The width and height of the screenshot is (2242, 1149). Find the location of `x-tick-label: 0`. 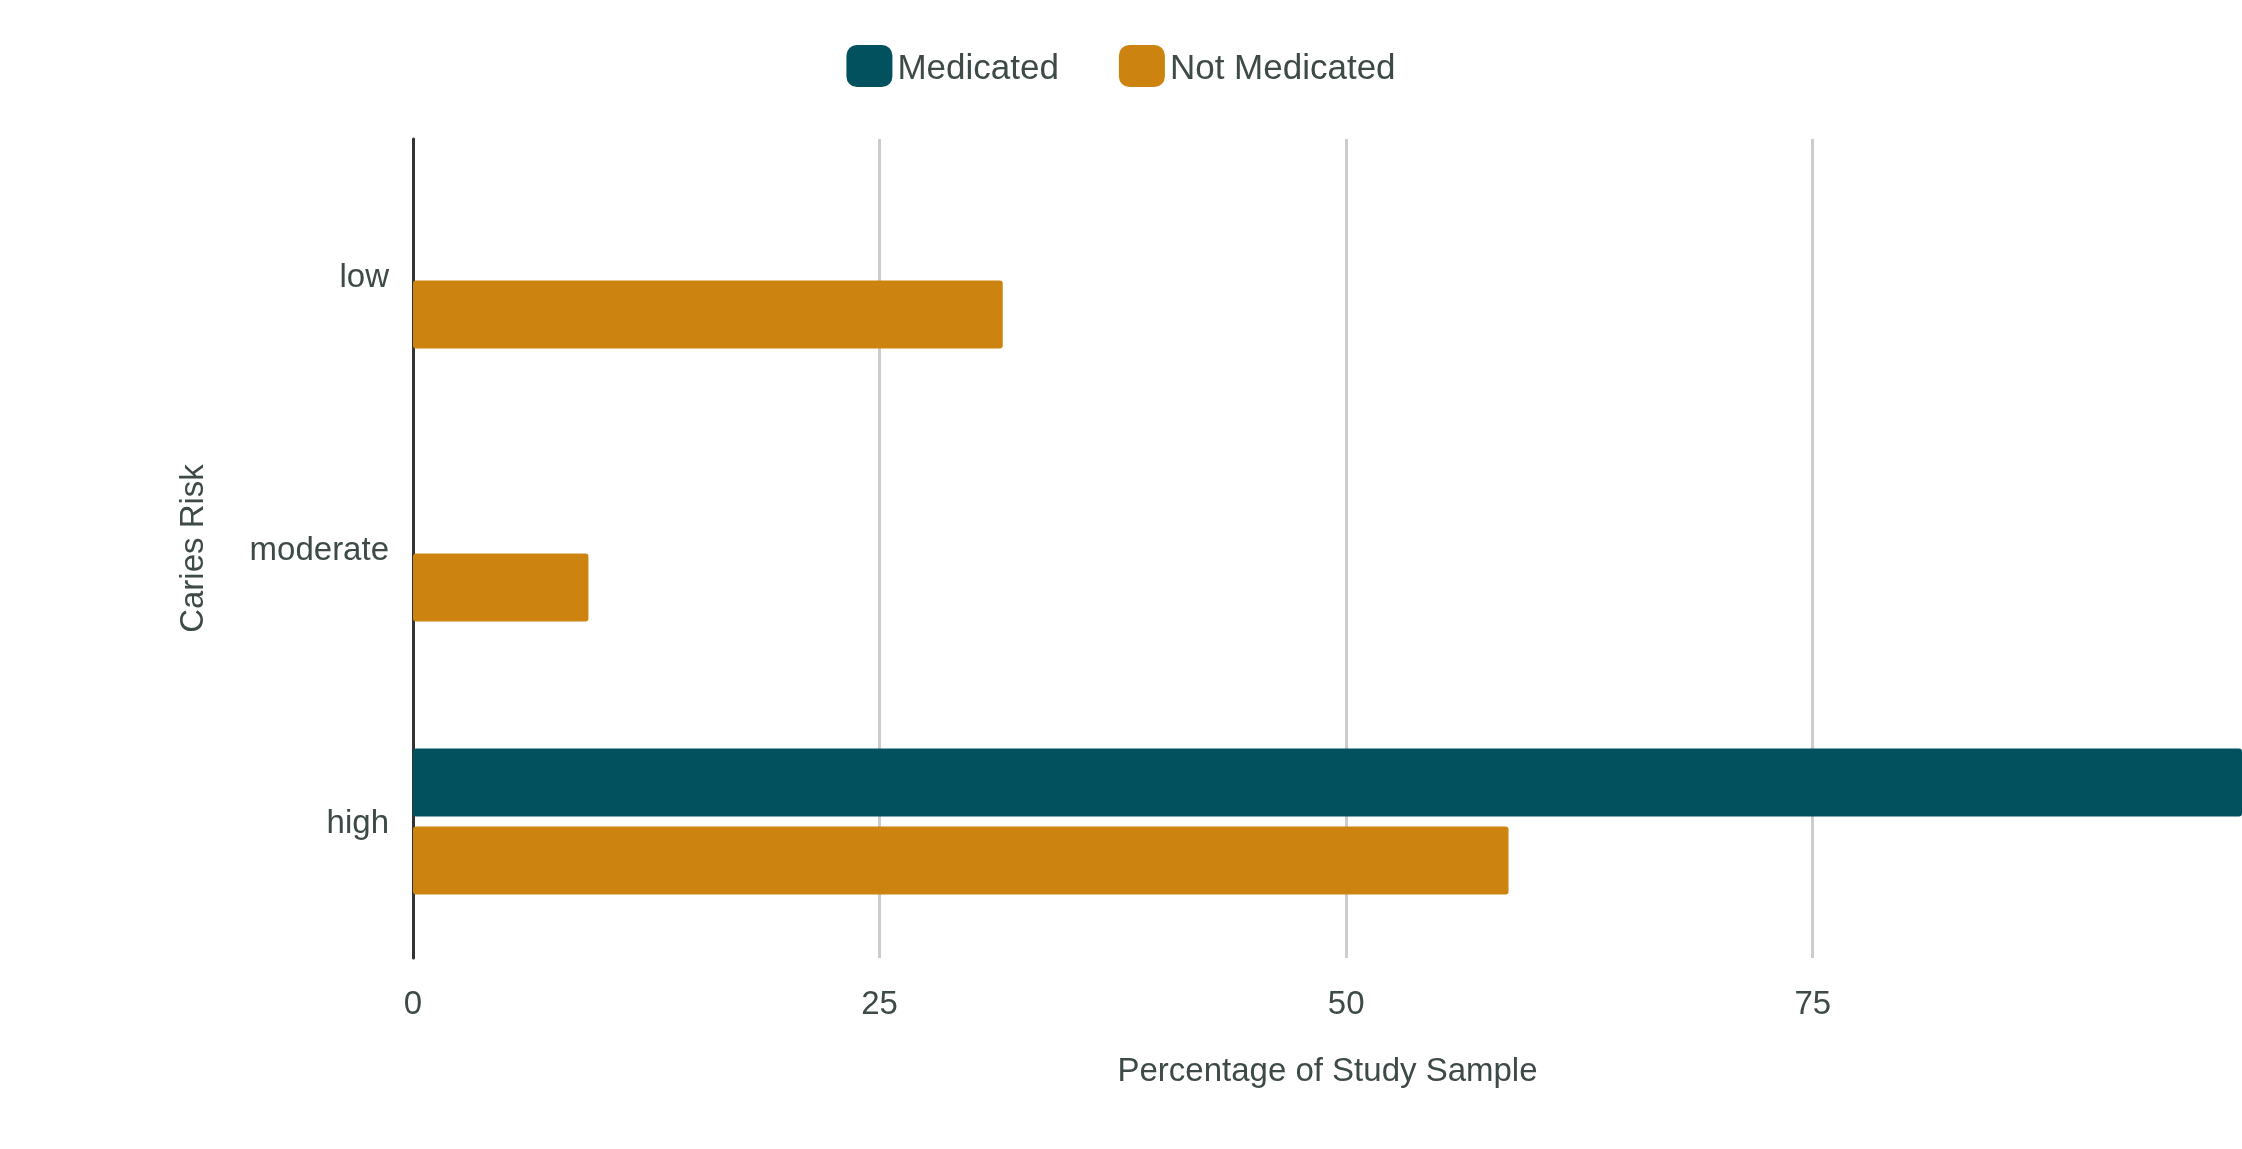

x-tick-label: 0 is located at coordinates (413, 1002).